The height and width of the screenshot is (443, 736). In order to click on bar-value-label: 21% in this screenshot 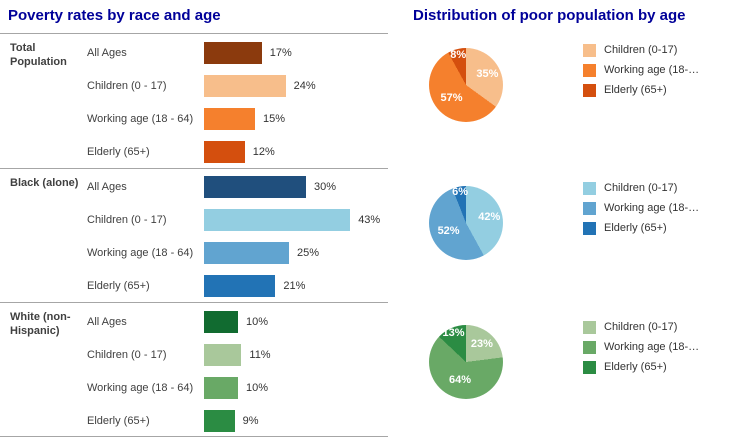, I will do `click(294, 286)`.